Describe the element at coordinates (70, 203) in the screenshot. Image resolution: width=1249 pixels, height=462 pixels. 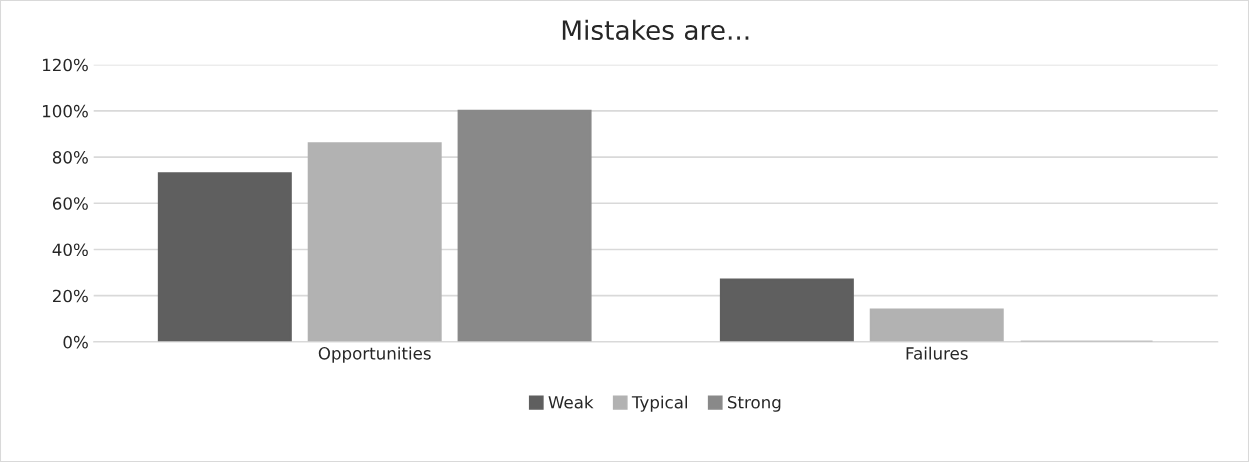
I see `y-tick-label: 60%` at that location.